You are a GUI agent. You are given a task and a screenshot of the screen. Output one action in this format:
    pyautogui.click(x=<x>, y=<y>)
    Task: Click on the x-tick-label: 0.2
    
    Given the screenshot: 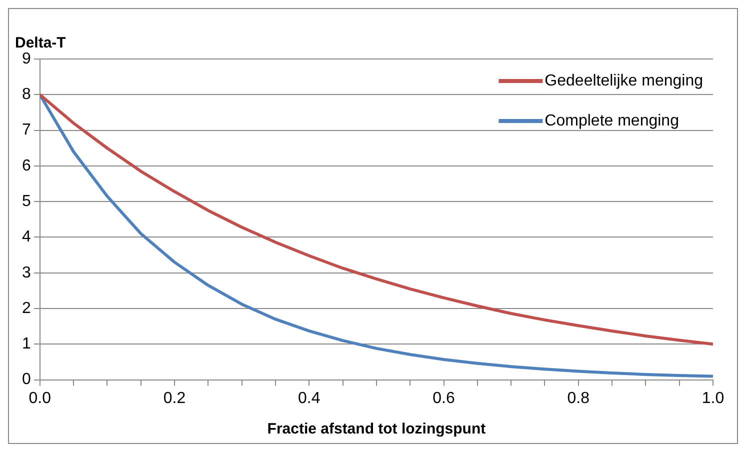 What is the action you would take?
    pyautogui.click(x=174, y=398)
    